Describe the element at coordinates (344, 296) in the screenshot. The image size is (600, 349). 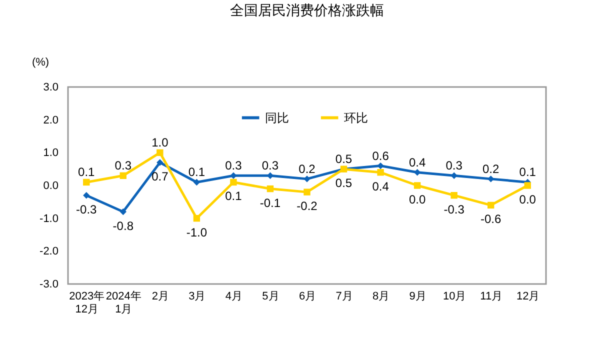
I see `x-tick-label: 7月` at that location.